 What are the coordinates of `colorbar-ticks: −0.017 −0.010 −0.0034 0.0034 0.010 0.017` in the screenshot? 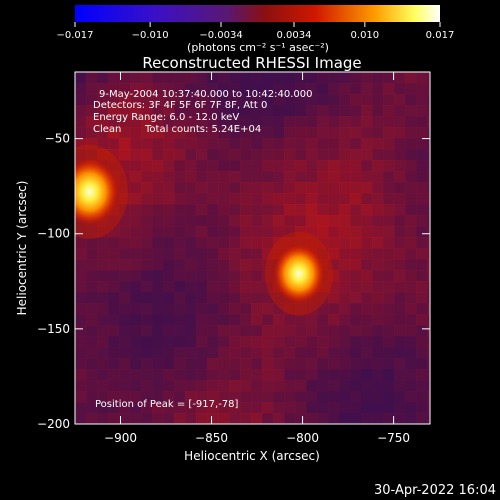 It's located at (255, 31).